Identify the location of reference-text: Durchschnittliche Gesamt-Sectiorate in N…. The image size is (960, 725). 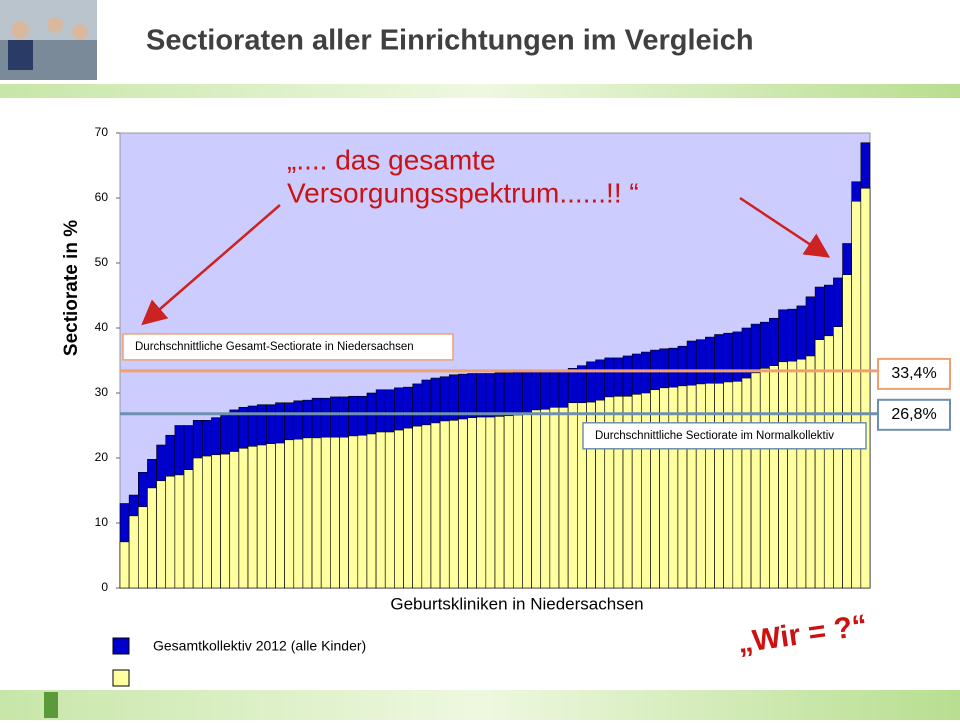
(274, 347).